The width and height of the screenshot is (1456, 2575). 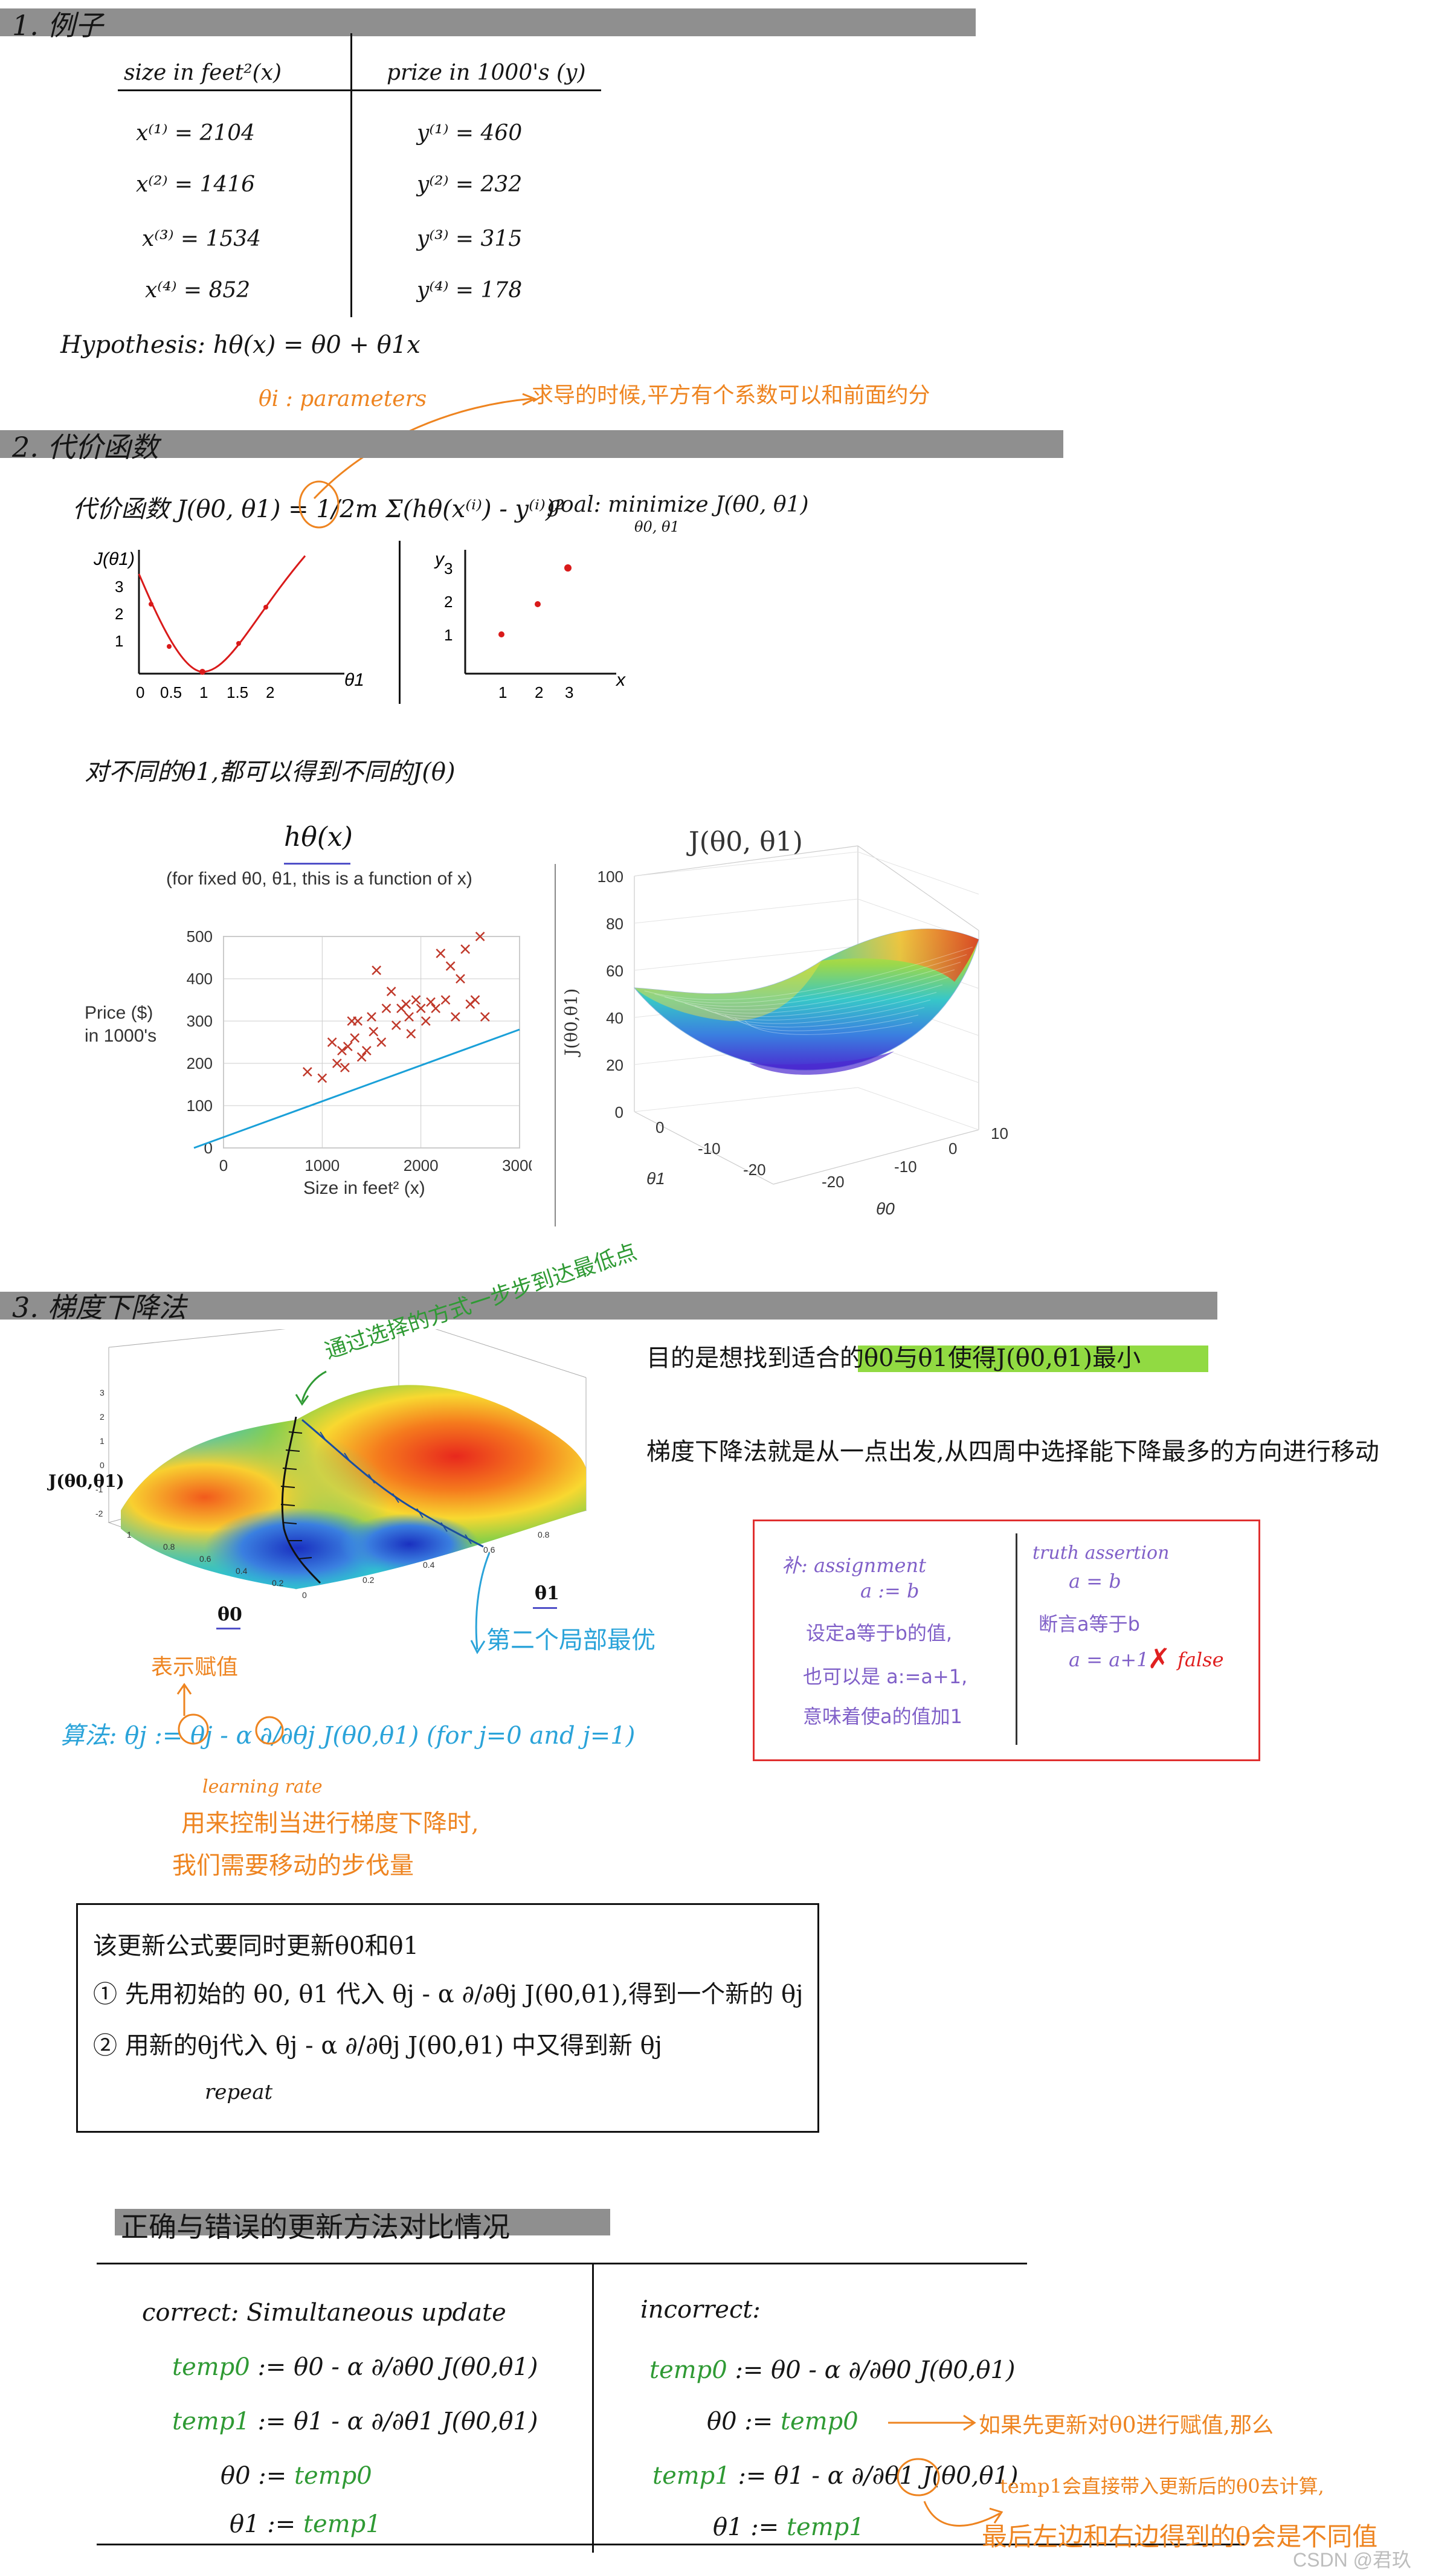 What do you see at coordinates (1101, 1553) in the screenshot?
I see `assertion-line: truth assertion` at bounding box center [1101, 1553].